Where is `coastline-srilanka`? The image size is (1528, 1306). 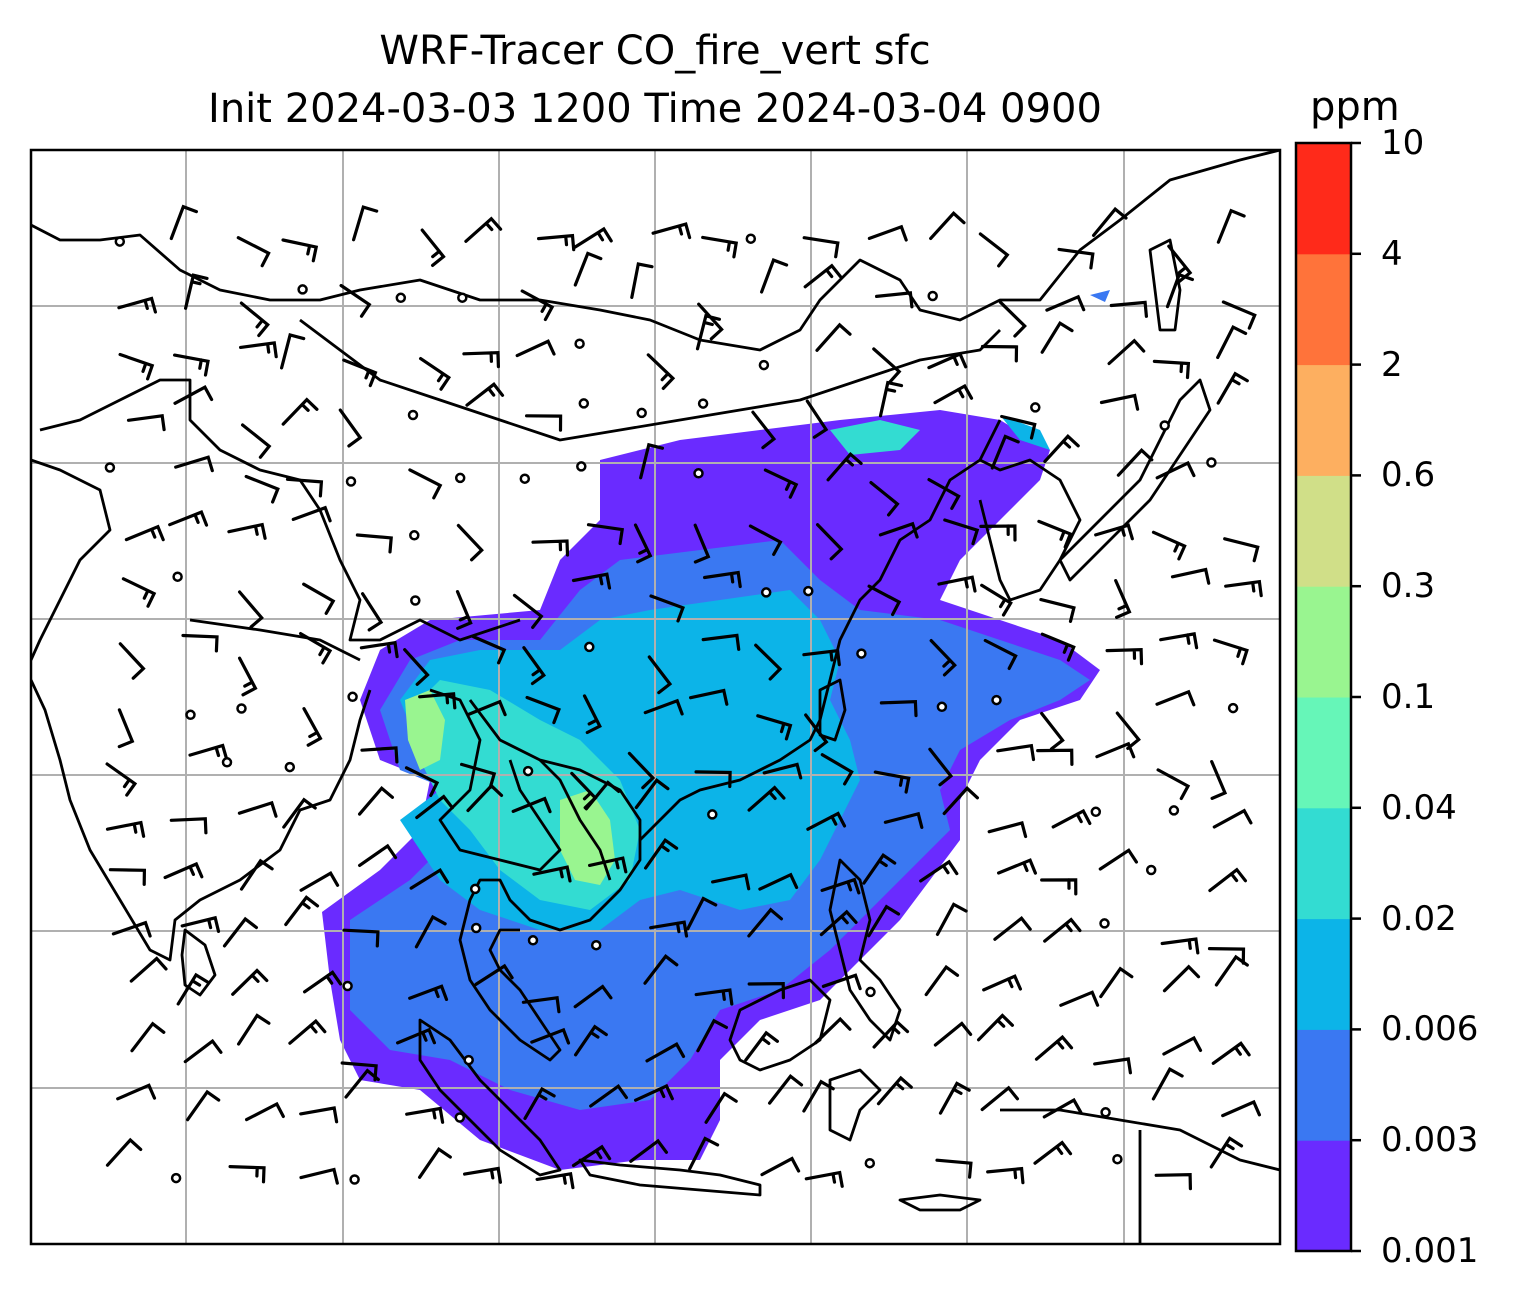
coastline-srilanka is located at coordinates (198, 962).